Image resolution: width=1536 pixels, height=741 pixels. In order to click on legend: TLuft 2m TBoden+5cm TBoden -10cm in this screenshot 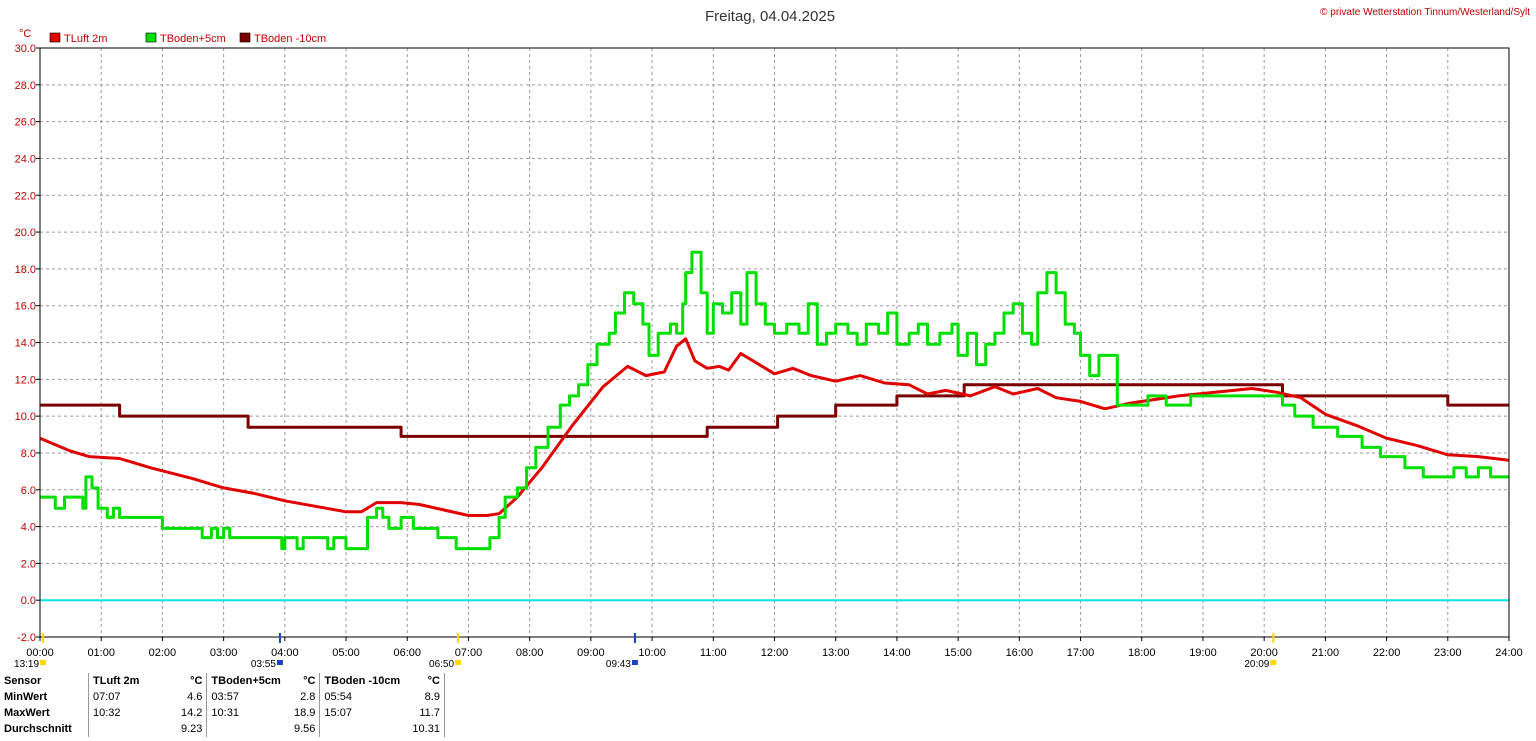, I will do `click(187, 38)`.